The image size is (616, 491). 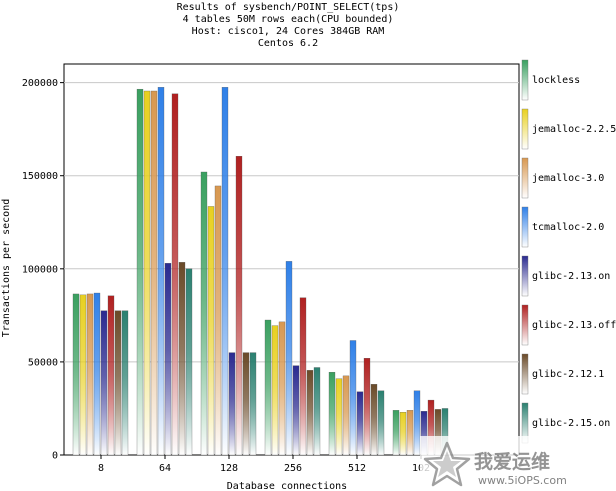 What do you see at coordinates (293, 468) in the screenshot?
I see `x-tick-label: 256` at bounding box center [293, 468].